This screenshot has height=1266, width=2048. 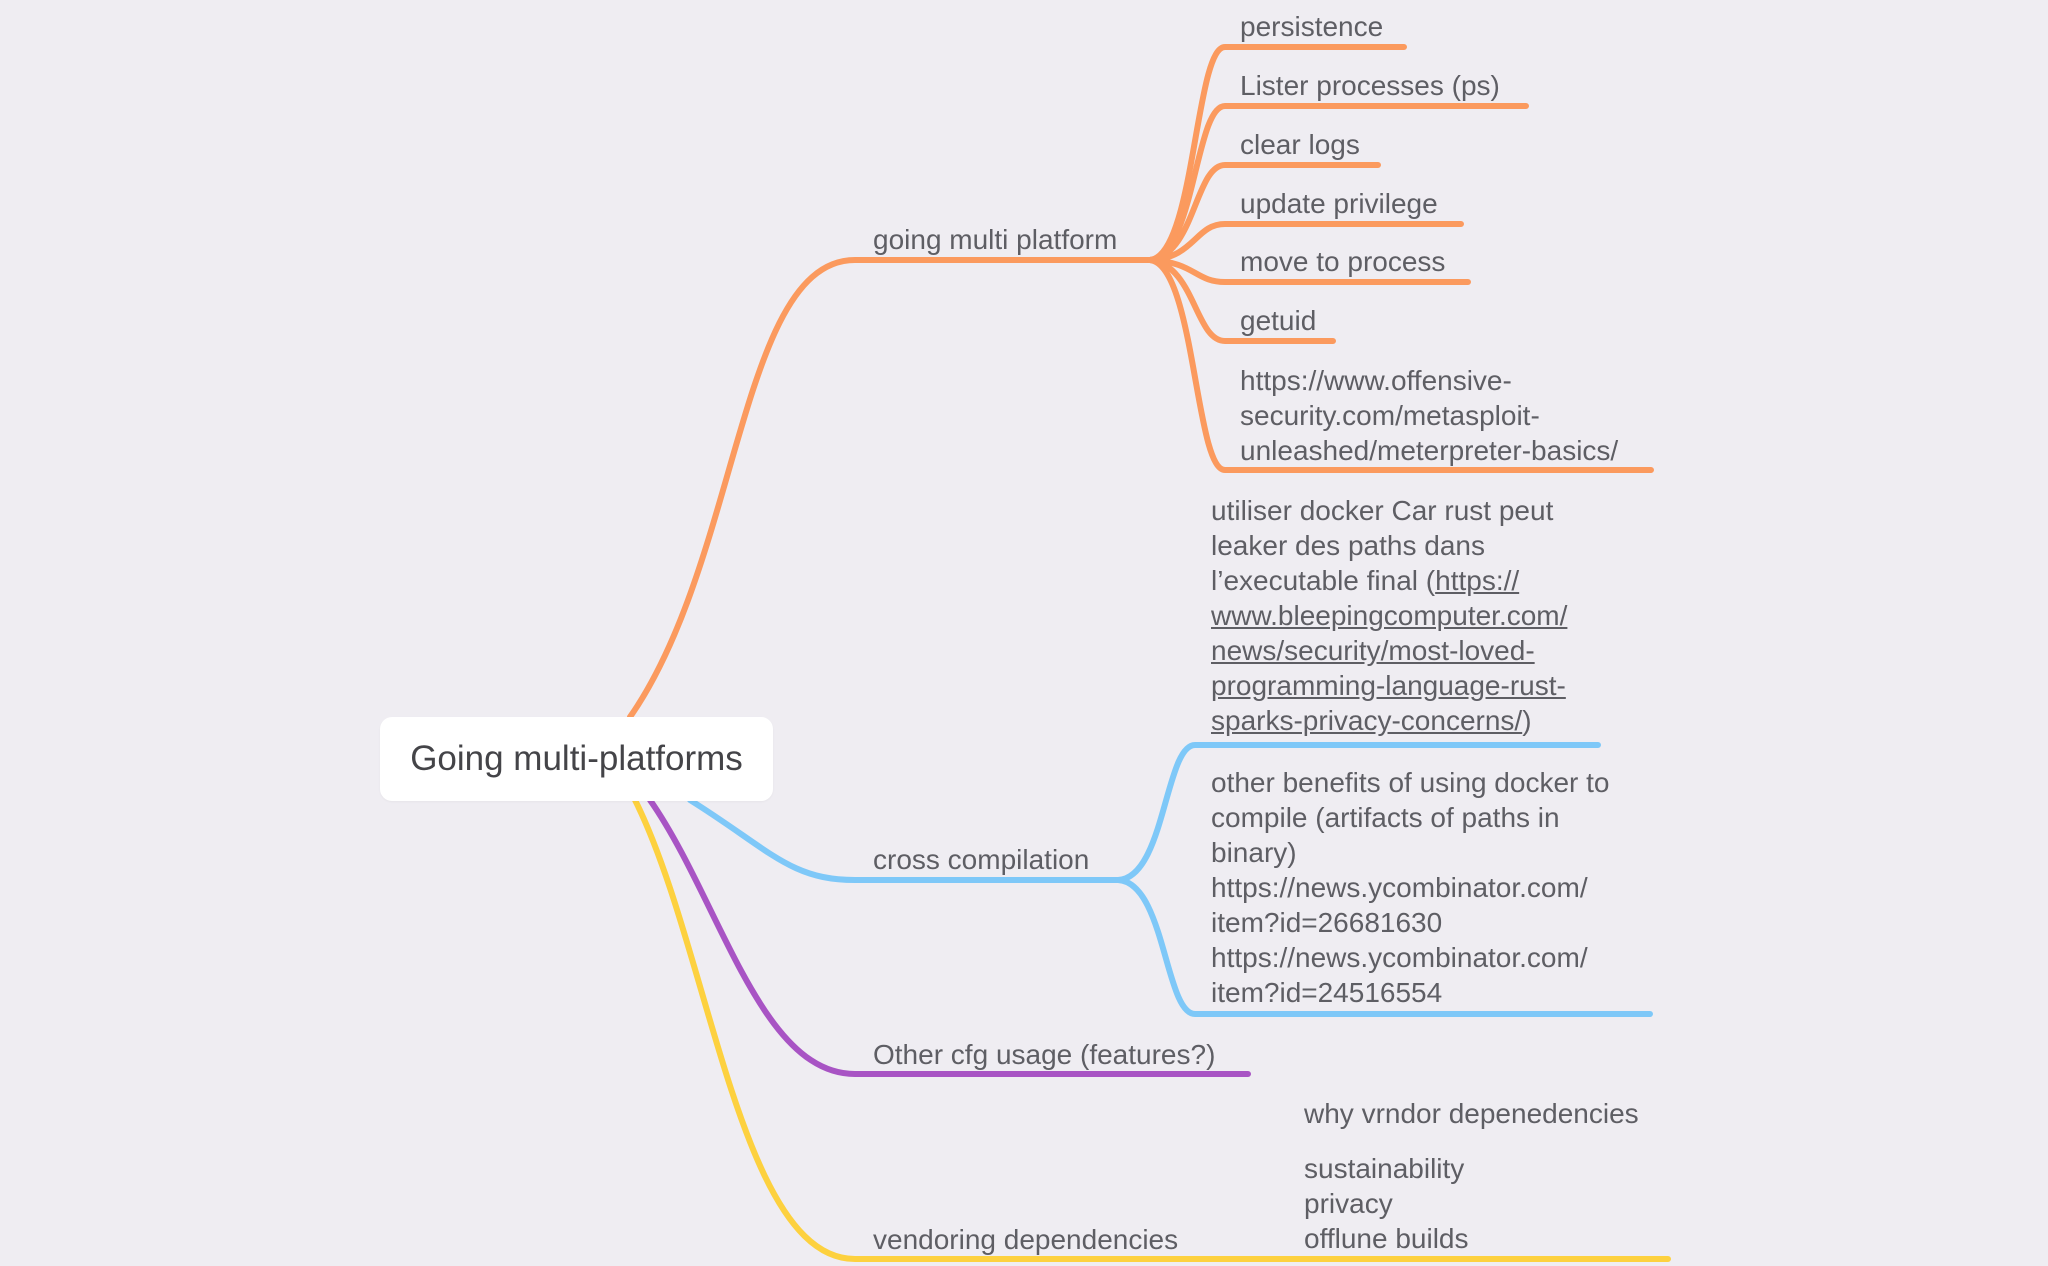 What do you see at coordinates (1339, 203) in the screenshot?
I see `node-update-privilege: update privilege` at bounding box center [1339, 203].